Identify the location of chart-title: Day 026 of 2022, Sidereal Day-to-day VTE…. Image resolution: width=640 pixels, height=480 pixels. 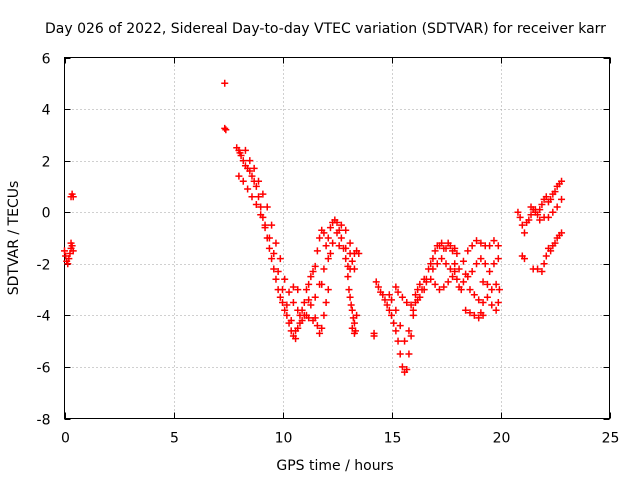
(325, 29).